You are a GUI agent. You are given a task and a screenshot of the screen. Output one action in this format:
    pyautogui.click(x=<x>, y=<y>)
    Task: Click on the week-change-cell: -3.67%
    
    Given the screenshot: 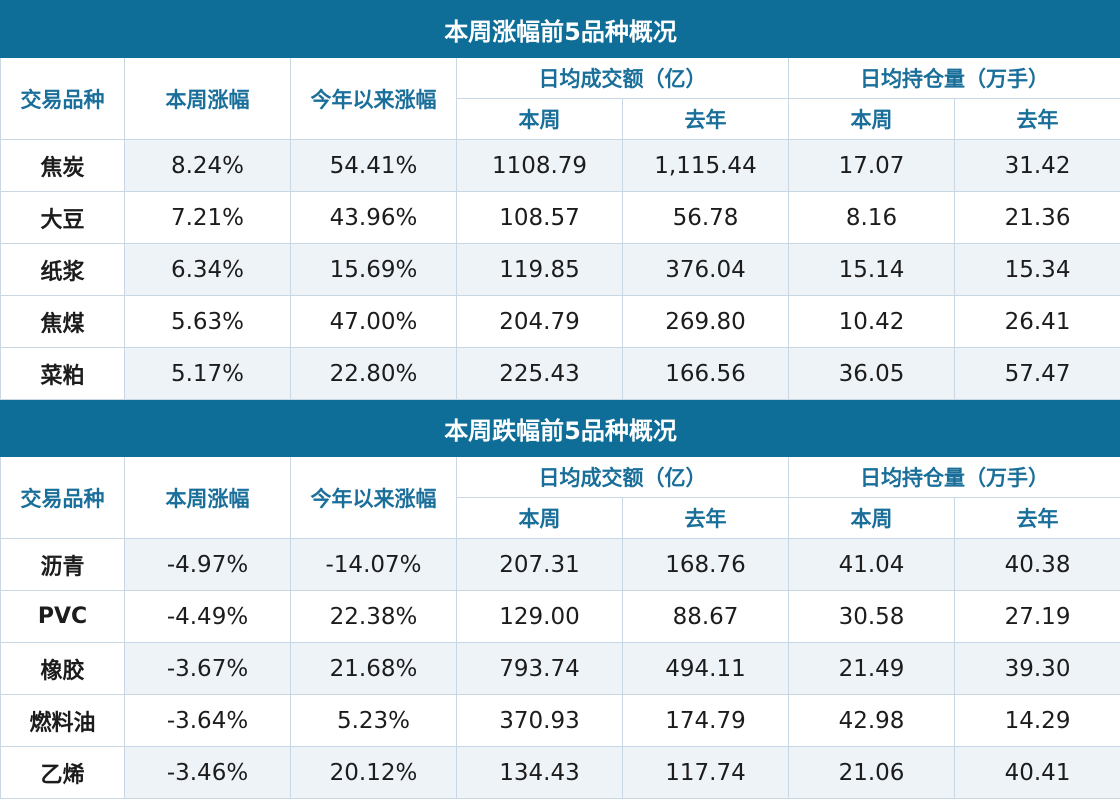 What is the action you would take?
    pyautogui.click(x=207, y=668)
    